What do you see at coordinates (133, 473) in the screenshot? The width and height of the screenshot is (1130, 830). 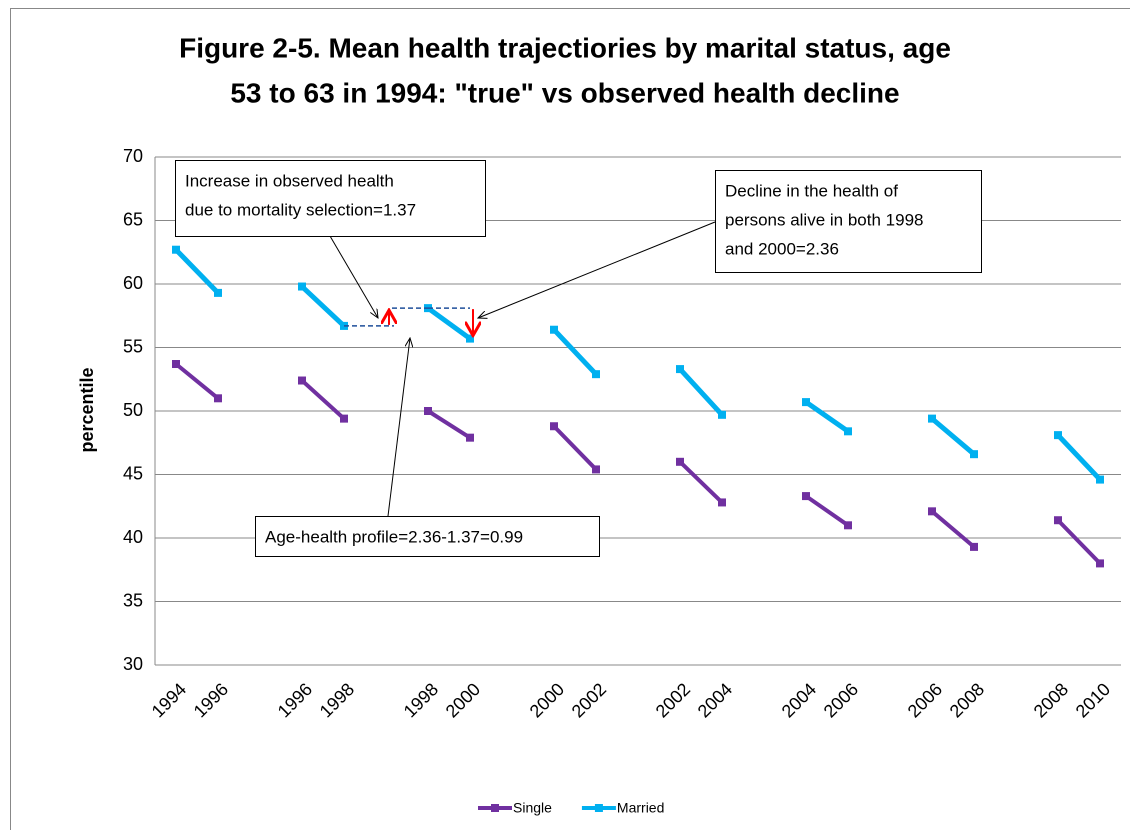 I see `y-tick-label: 45` at bounding box center [133, 473].